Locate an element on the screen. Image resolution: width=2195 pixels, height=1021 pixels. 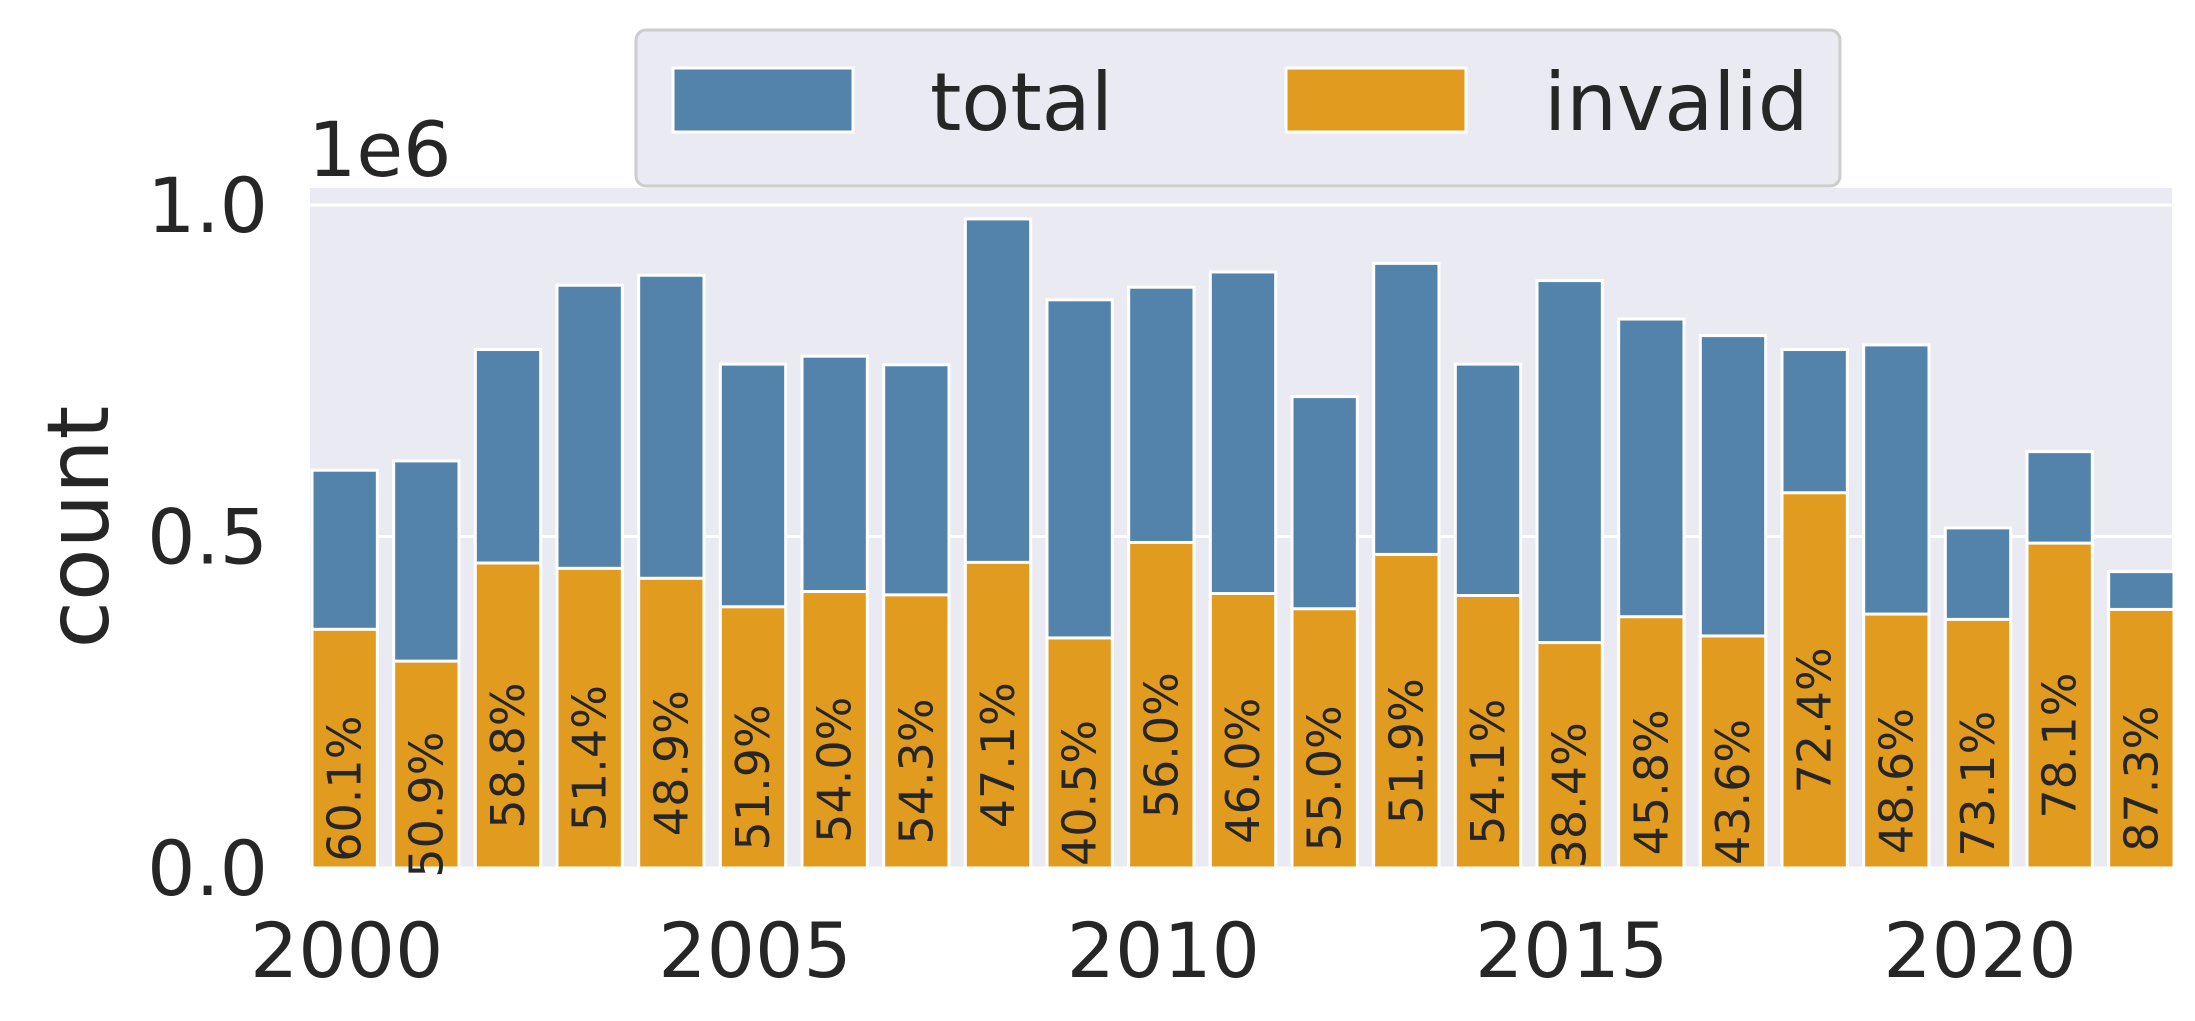
x-tick-label: 2010 is located at coordinates (1163, 950).